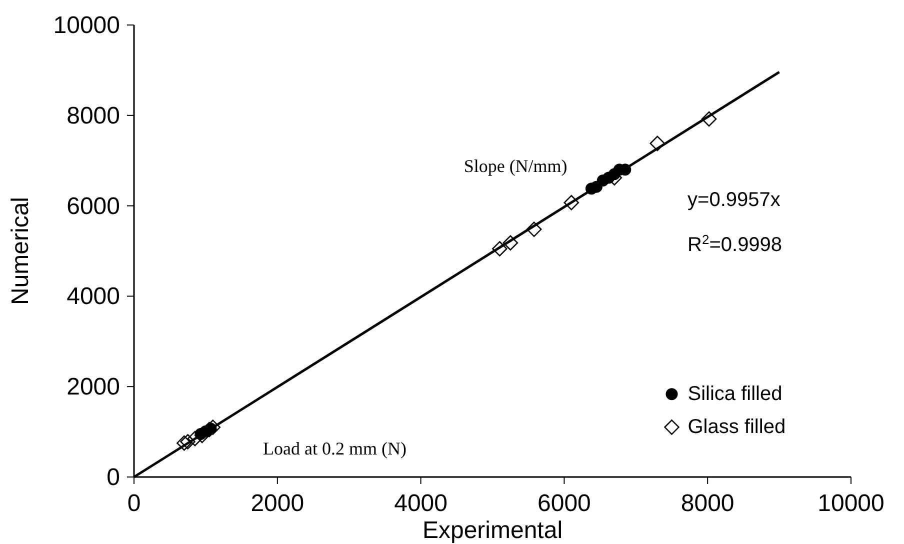  Describe the element at coordinates (516, 166) in the screenshot. I see `annotation: Slope (N/mm)` at that location.